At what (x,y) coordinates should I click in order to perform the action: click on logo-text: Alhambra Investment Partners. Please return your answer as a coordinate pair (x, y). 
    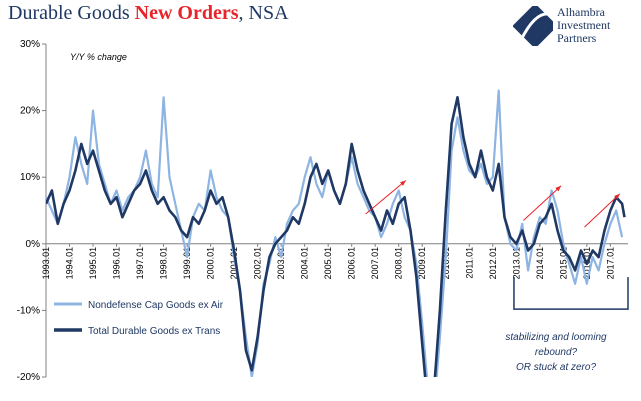
    Looking at the image, I should click on (583, 25).